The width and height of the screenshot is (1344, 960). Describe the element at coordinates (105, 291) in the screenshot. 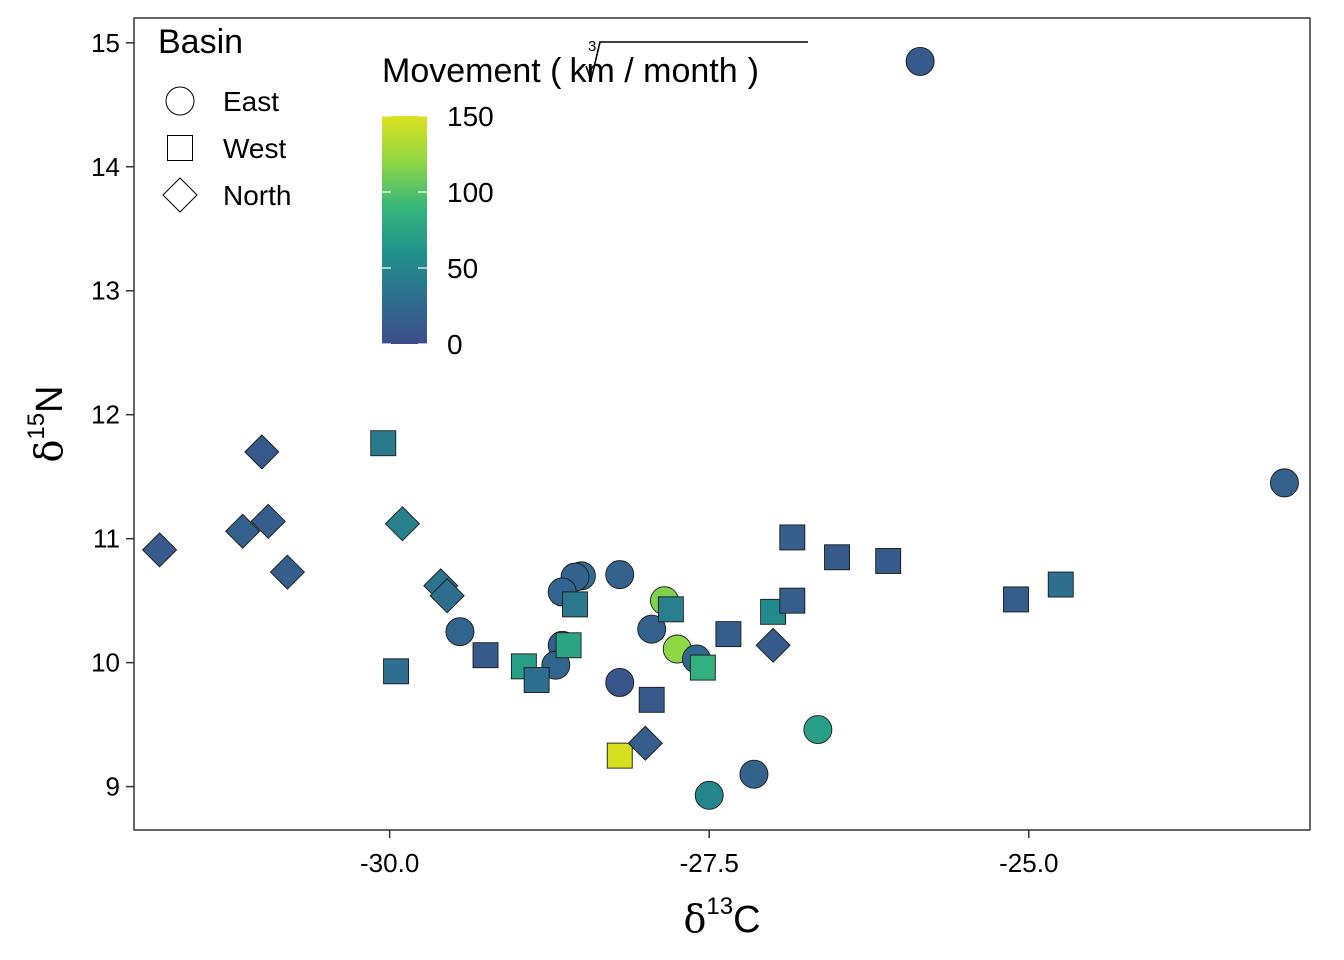

I see `y-tick-label: 13` at that location.